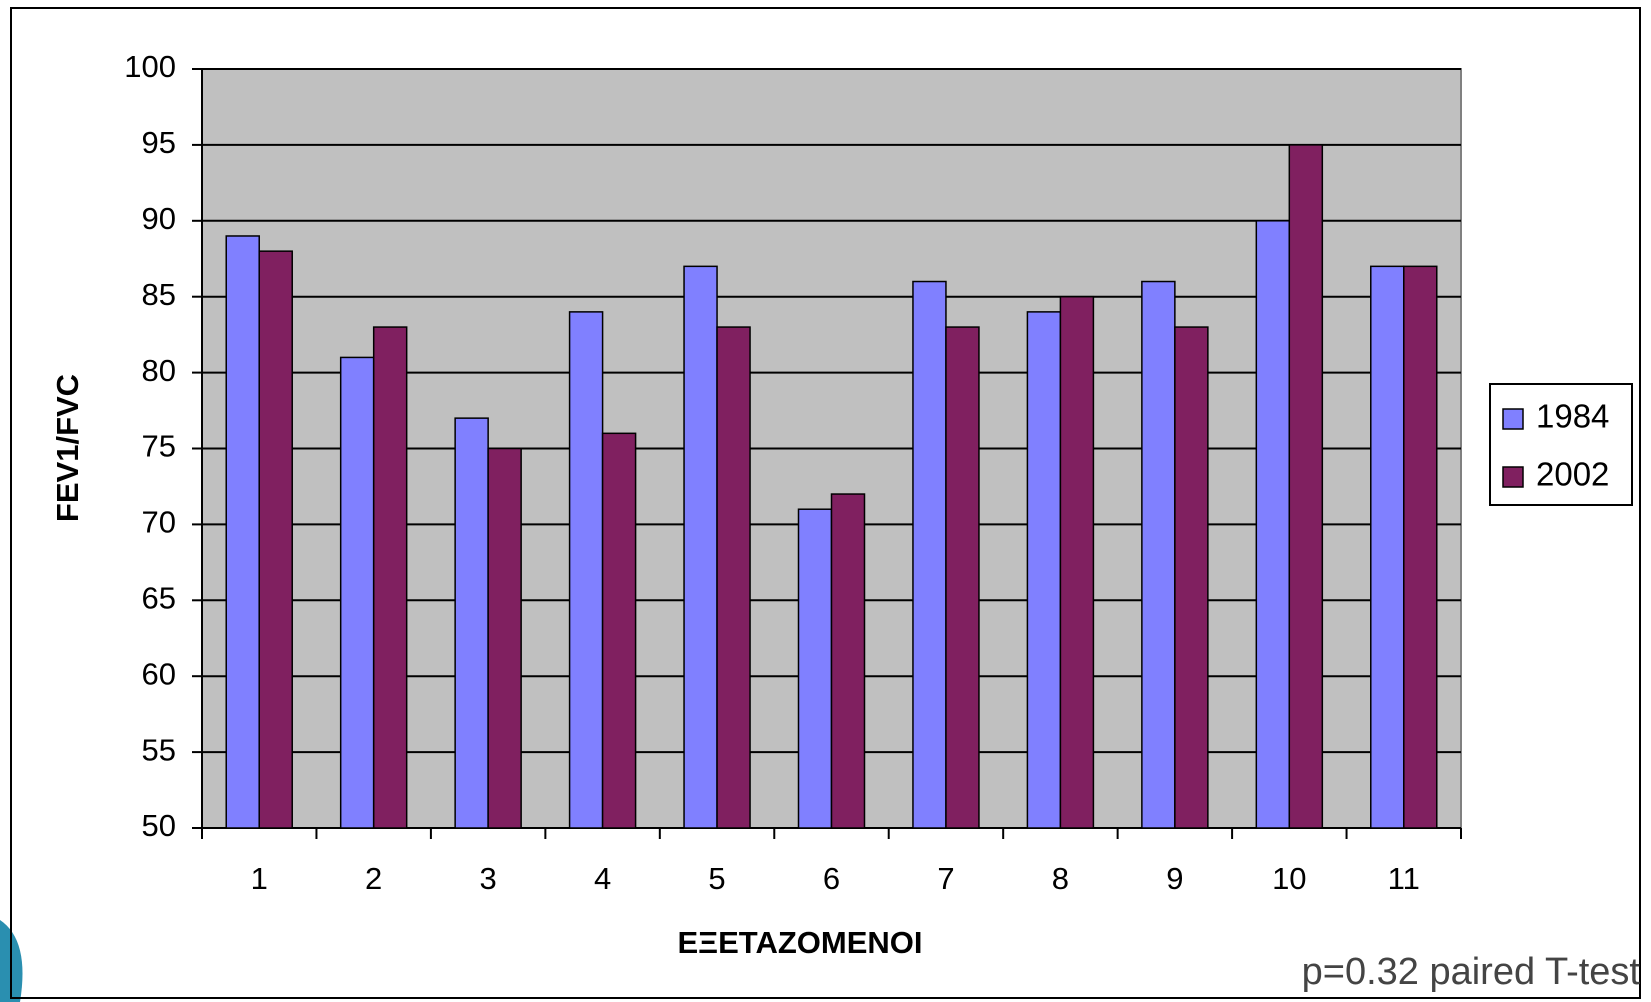 The image size is (1651, 1002). I want to click on x-tick-label: 10, so click(1289, 878).